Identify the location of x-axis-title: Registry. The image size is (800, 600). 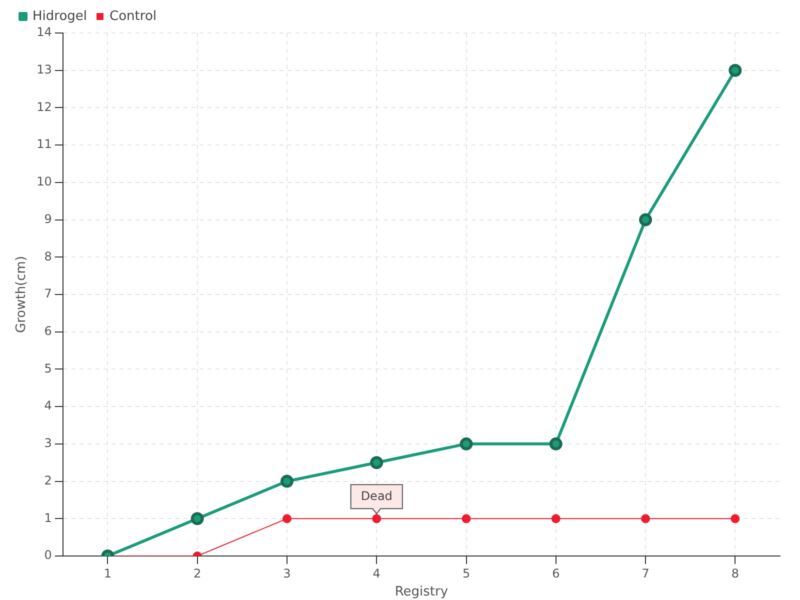
(421, 592).